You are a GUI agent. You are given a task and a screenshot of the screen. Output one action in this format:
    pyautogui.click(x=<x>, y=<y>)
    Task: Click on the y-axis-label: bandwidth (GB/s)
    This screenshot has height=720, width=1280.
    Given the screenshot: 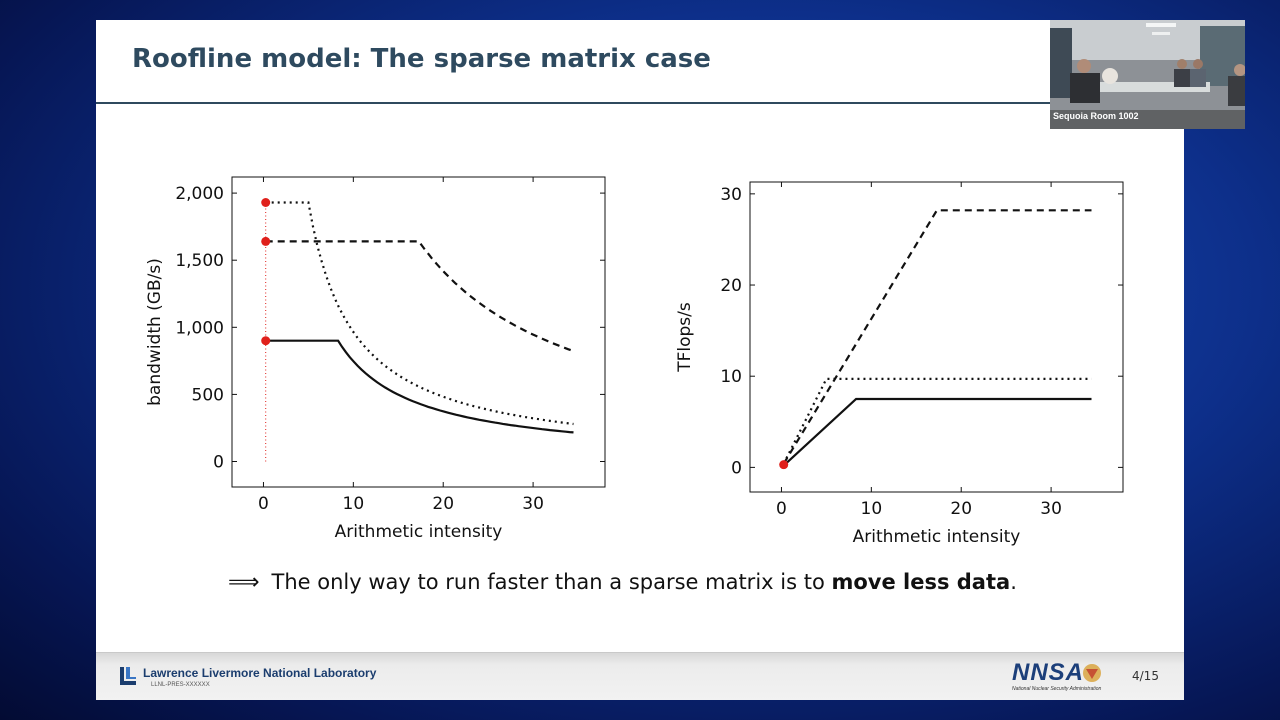 What is the action you would take?
    pyautogui.click(x=155, y=332)
    